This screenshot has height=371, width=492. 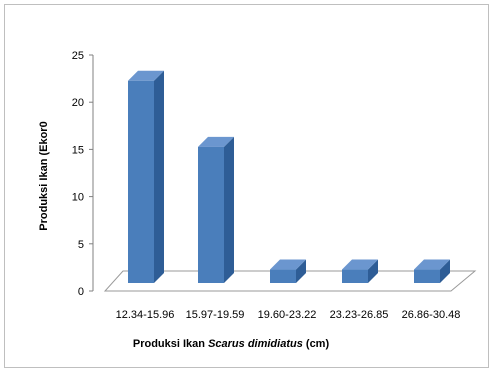 What do you see at coordinates (44, 175) in the screenshot?
I see `y-axis-label: Produksi Ikan (Ekor0` at bounding box center [44, 175].